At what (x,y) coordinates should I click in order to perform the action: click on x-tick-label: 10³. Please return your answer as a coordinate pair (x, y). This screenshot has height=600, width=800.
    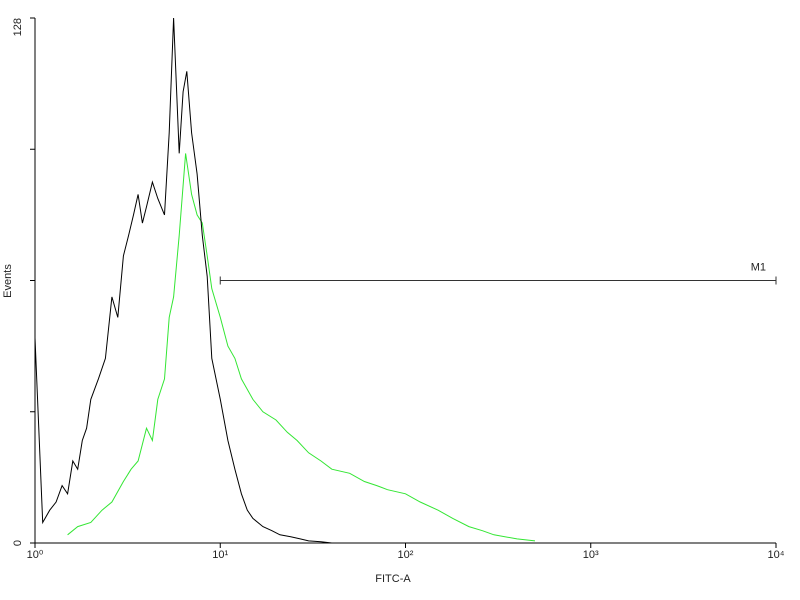
    Looking at the image, I should click on (591, 555).